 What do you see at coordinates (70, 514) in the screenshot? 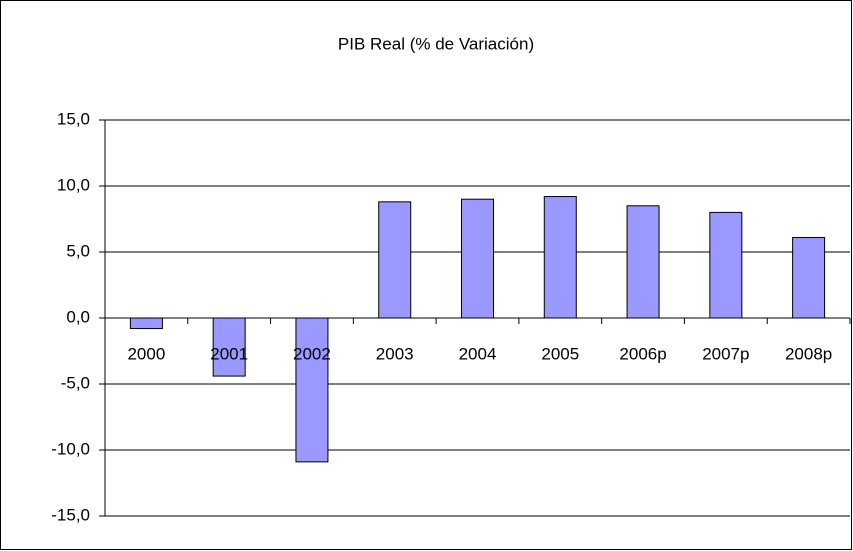
I see `y-tick-label: -15,0` at bounding box center [70, 514].